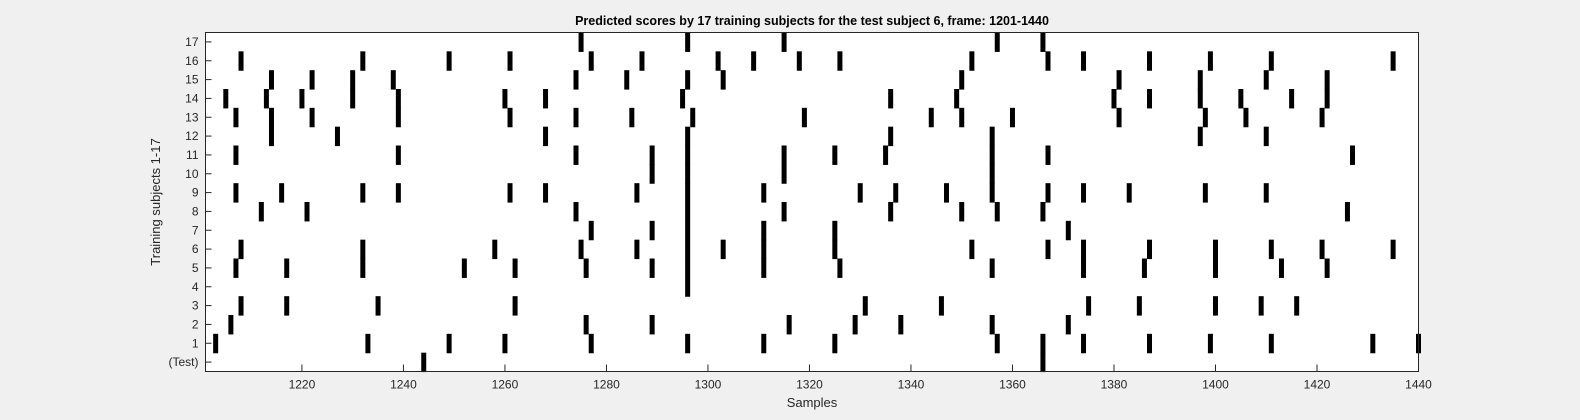  What do you see at coordinates (195, 211) in the screenshot?
I see `y-tick-label: 8` at bounding box center [195, 211].